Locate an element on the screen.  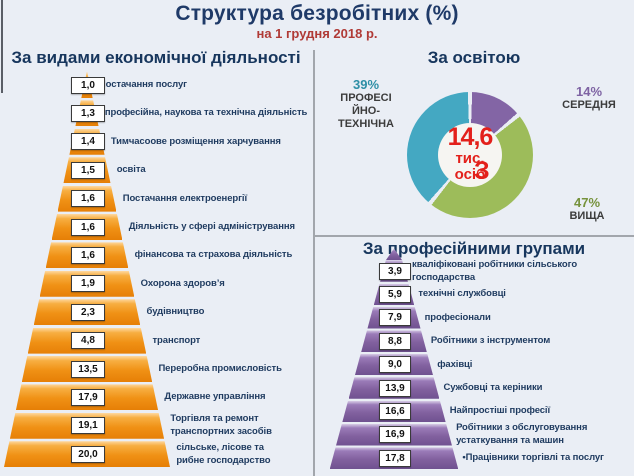
economic-activity-header: За видами економічної діяльності is located at coordinates (156, 57).